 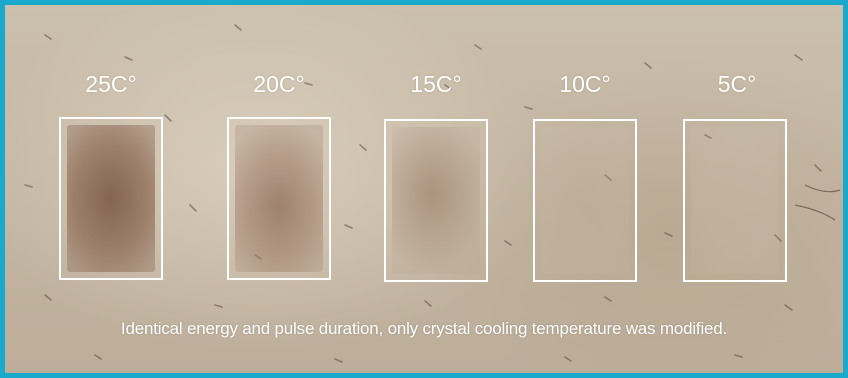 I want to click on temperature-label-25: 25C°, so click(x=111, y=84).